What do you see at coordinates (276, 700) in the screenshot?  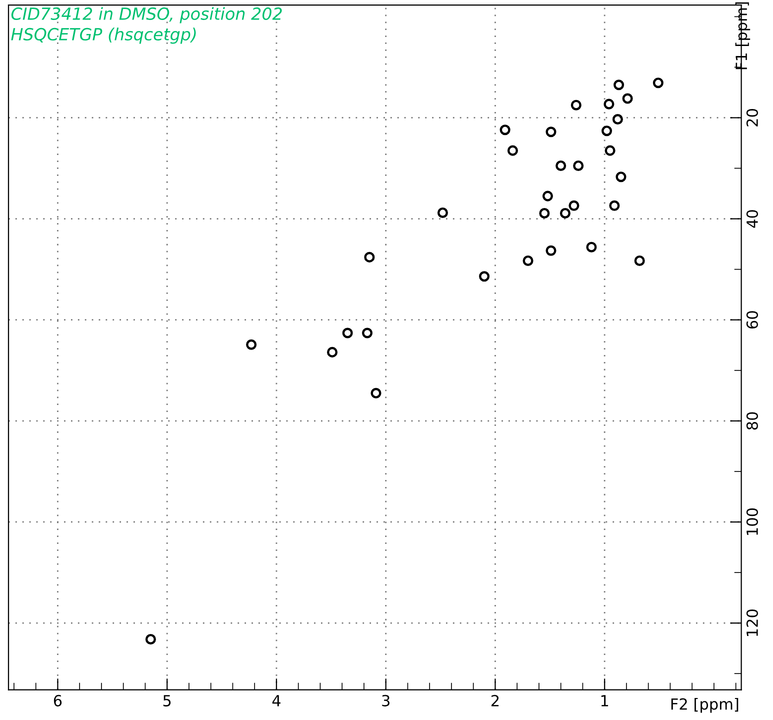 I see `x-tick-label: 4` at bounding box center [276, 700].